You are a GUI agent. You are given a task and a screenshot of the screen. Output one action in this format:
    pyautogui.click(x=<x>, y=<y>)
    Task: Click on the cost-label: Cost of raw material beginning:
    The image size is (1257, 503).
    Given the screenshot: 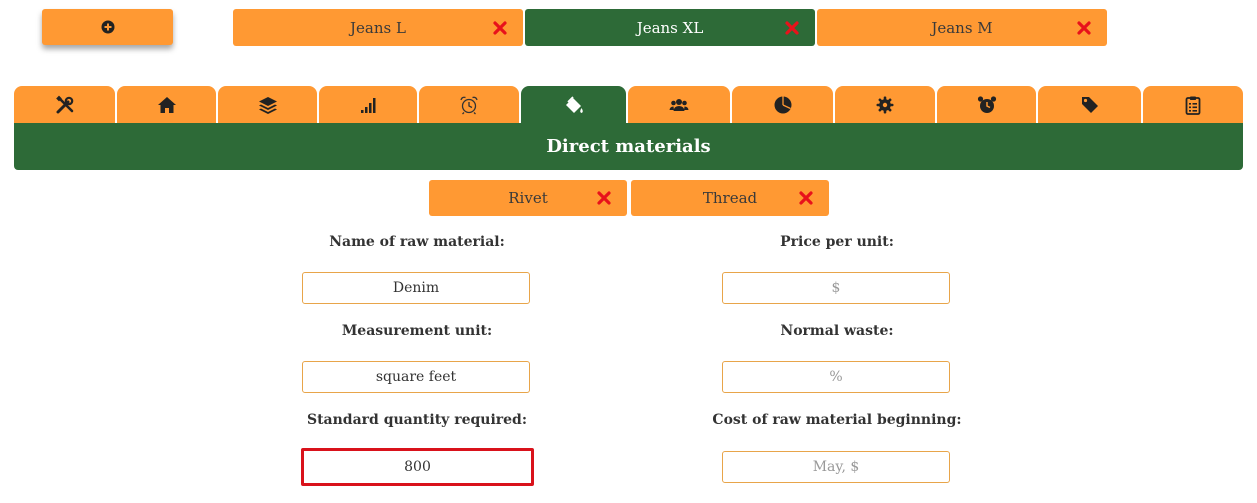 What is the action you would take?
    pyautogui.click(x=837, y=420)
    